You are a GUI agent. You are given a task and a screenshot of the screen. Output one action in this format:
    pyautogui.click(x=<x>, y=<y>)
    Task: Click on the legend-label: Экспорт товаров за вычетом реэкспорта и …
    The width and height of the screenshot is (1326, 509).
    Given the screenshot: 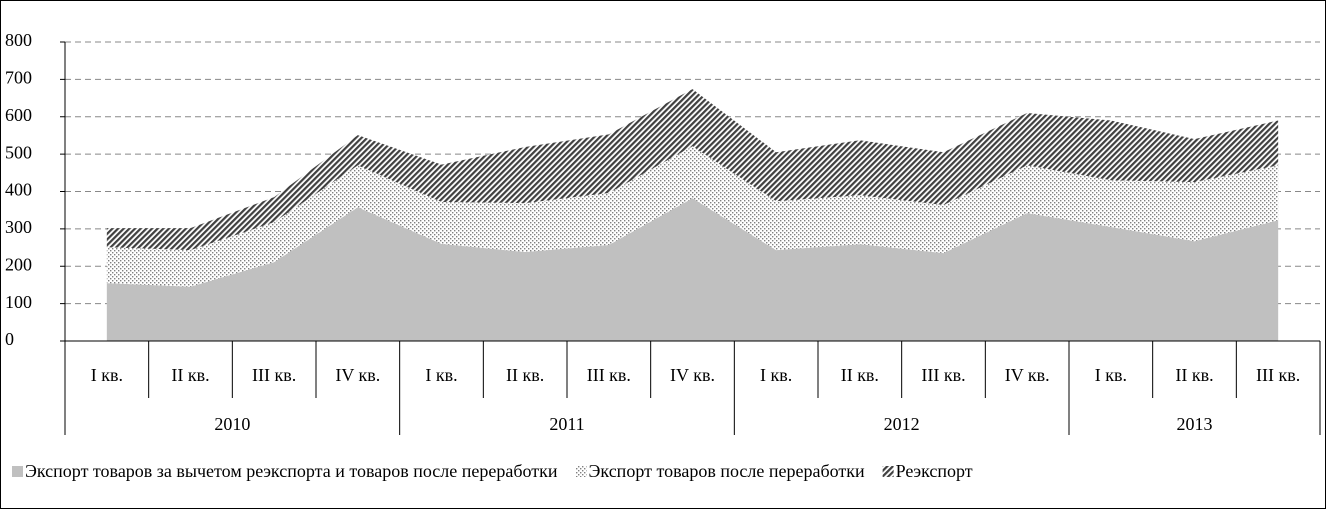 What is the action you would take?
    pyautogui.click(x=291, y=471)
    